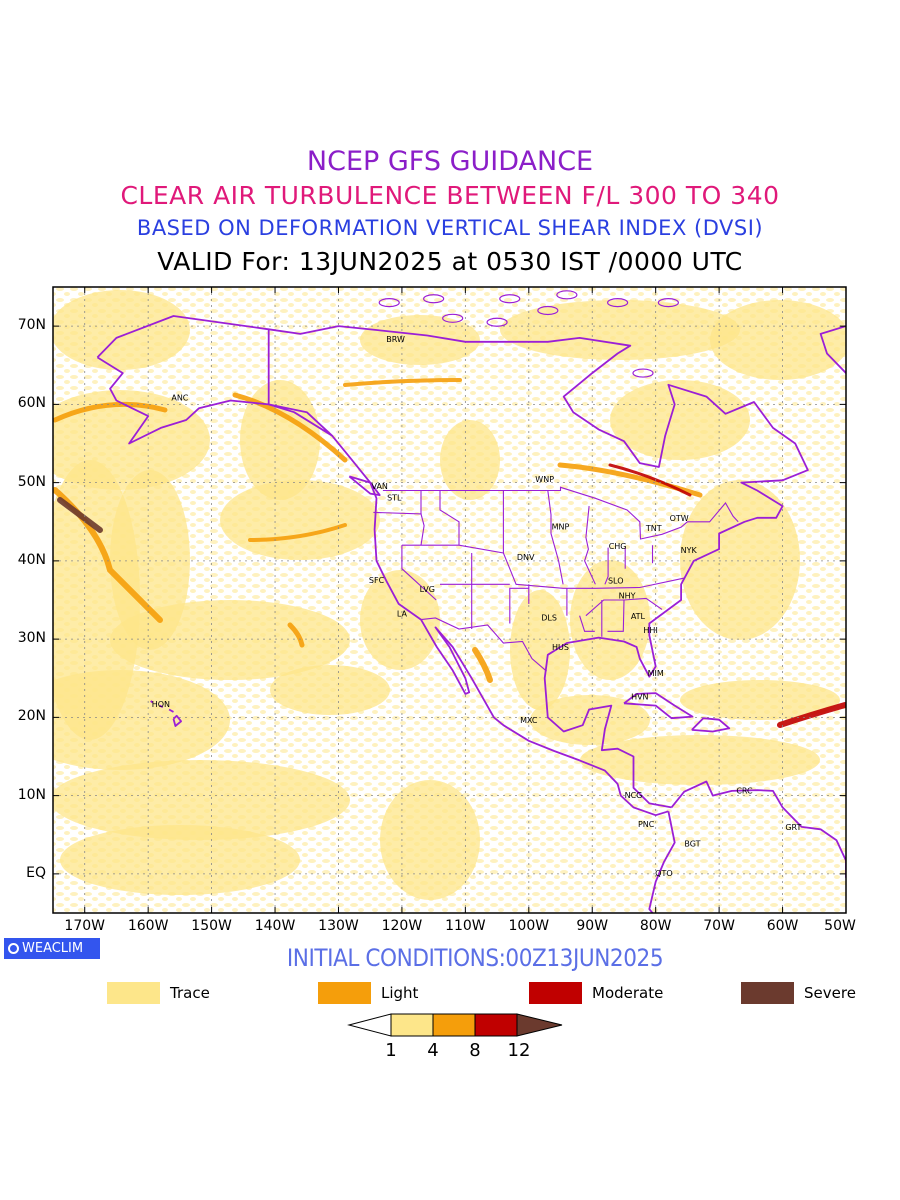 The height and width of the screenshot is (1200, 900). I want to click on colorbar-tick-label: 1, so click(391, 1050).